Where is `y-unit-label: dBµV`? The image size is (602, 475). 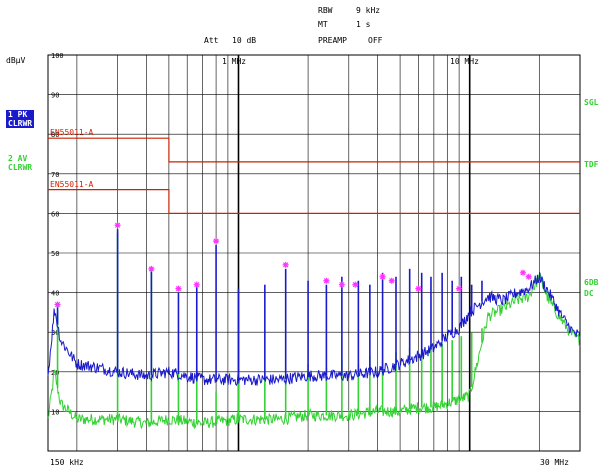 y-unit-label: dBµV is located at coordinates (16, 60).